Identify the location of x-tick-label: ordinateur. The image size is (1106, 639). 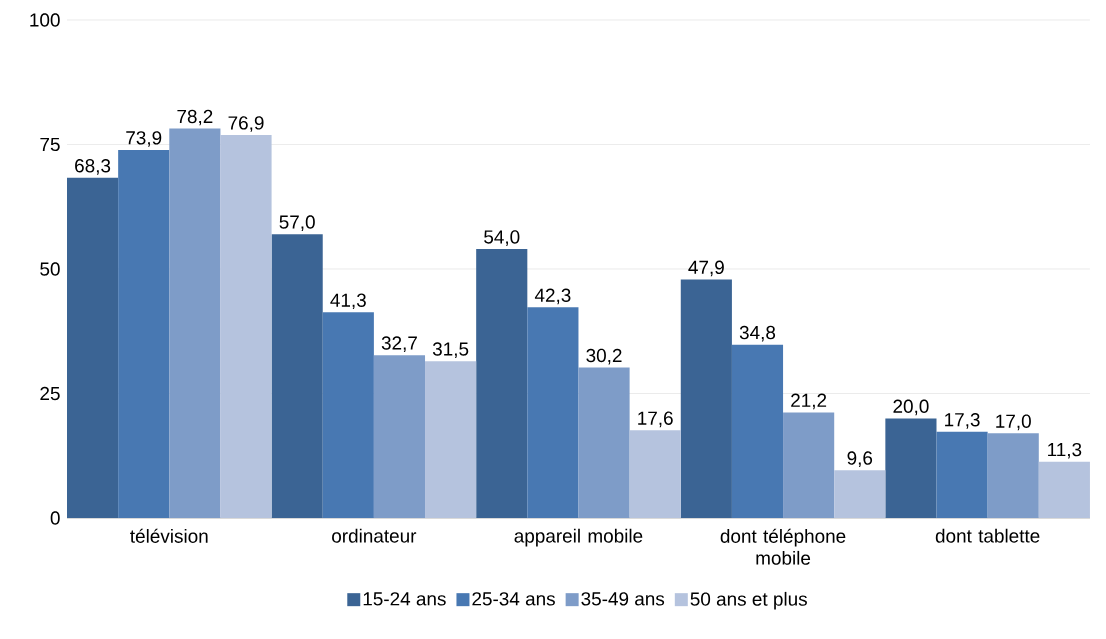
(374, 535).